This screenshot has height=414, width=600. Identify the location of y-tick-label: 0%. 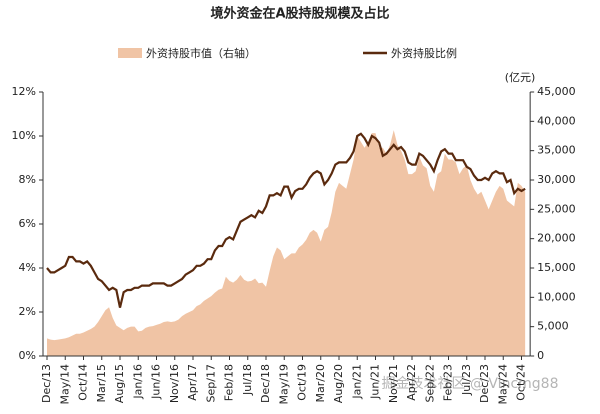
(27, 355).